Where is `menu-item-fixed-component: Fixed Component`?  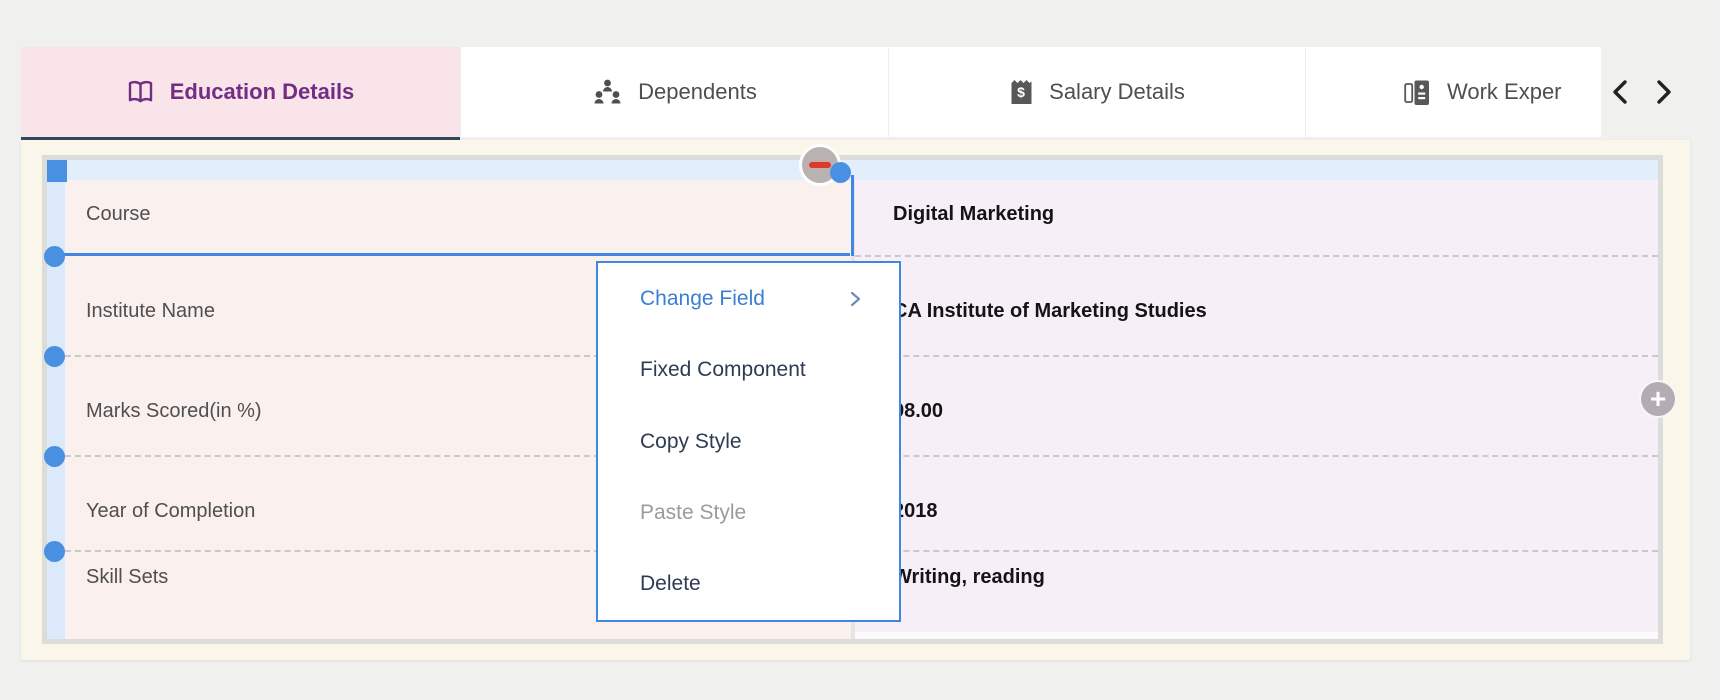
menu-item-fixed-component: Fixed Component is located at coordinates (723, 370).